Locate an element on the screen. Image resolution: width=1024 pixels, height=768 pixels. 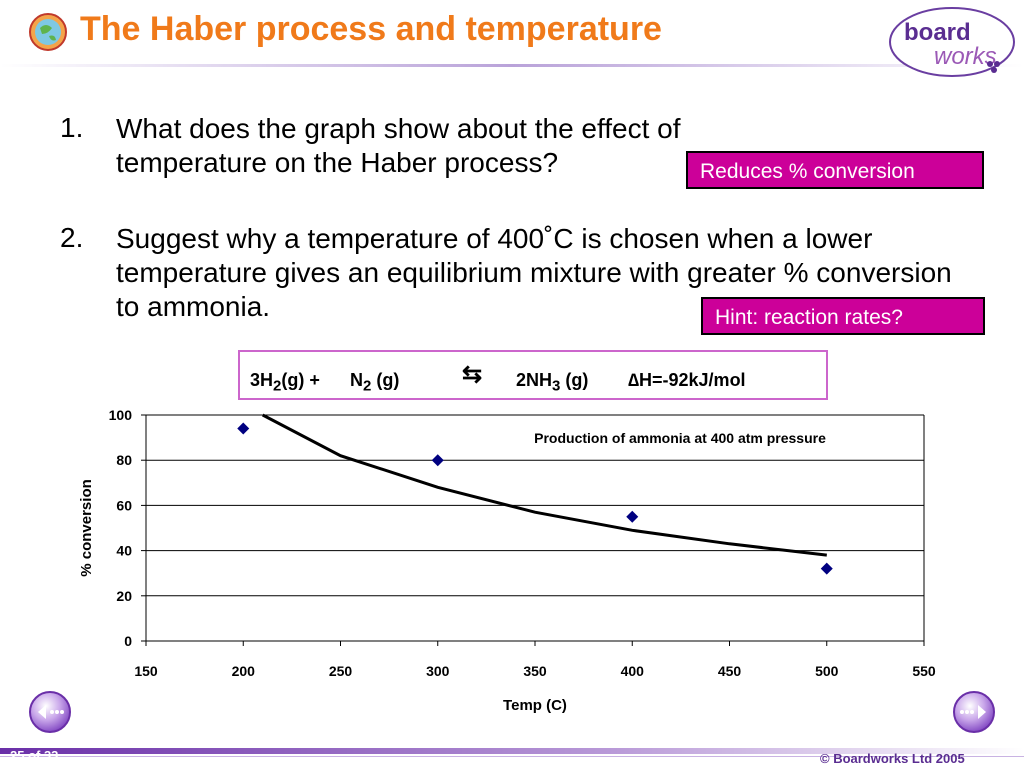
x-tick-label: 200 is located at coordinates (244, 671).